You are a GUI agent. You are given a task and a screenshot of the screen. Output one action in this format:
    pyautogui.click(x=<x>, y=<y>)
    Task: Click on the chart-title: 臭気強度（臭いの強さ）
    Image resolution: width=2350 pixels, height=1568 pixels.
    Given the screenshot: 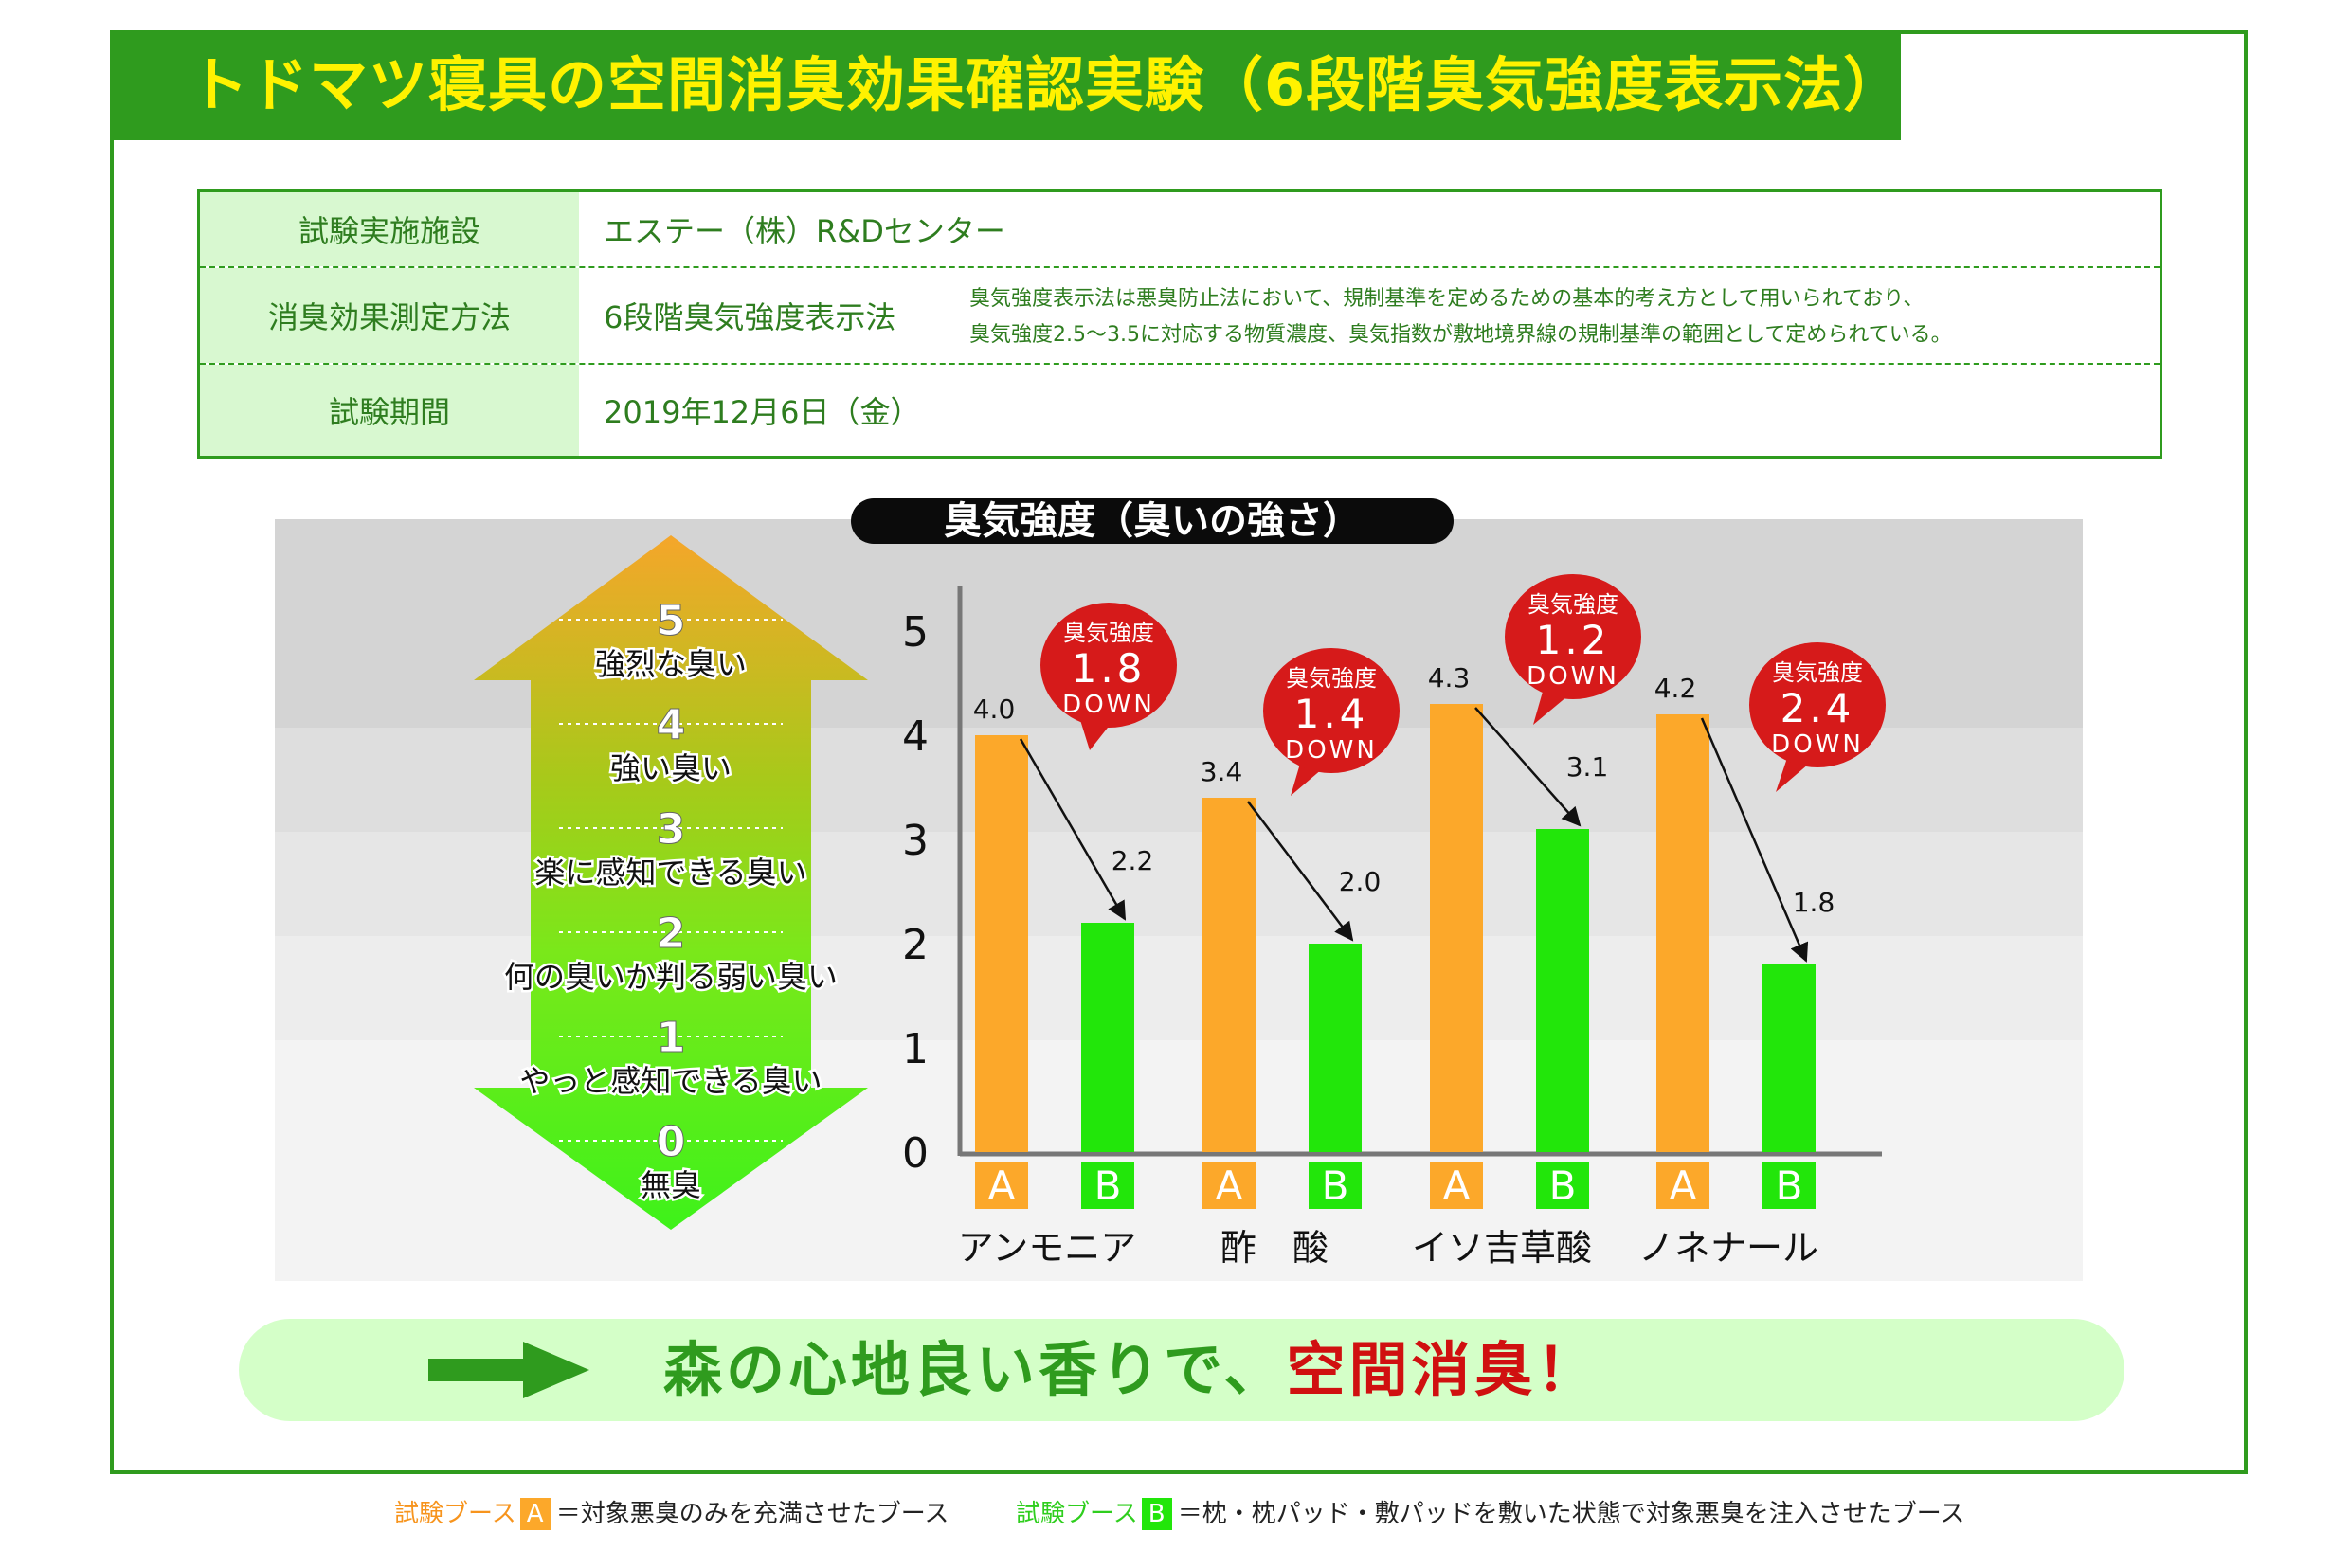 What is the action you would take?
    pyautogui.click(x=1152, y=521)
    